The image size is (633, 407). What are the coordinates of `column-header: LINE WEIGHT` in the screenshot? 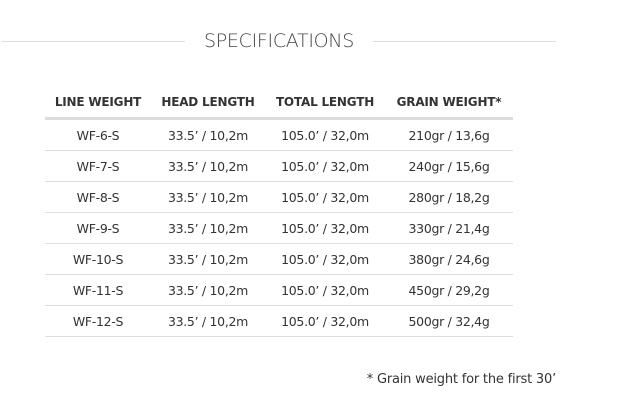 It's located at (98, 103).